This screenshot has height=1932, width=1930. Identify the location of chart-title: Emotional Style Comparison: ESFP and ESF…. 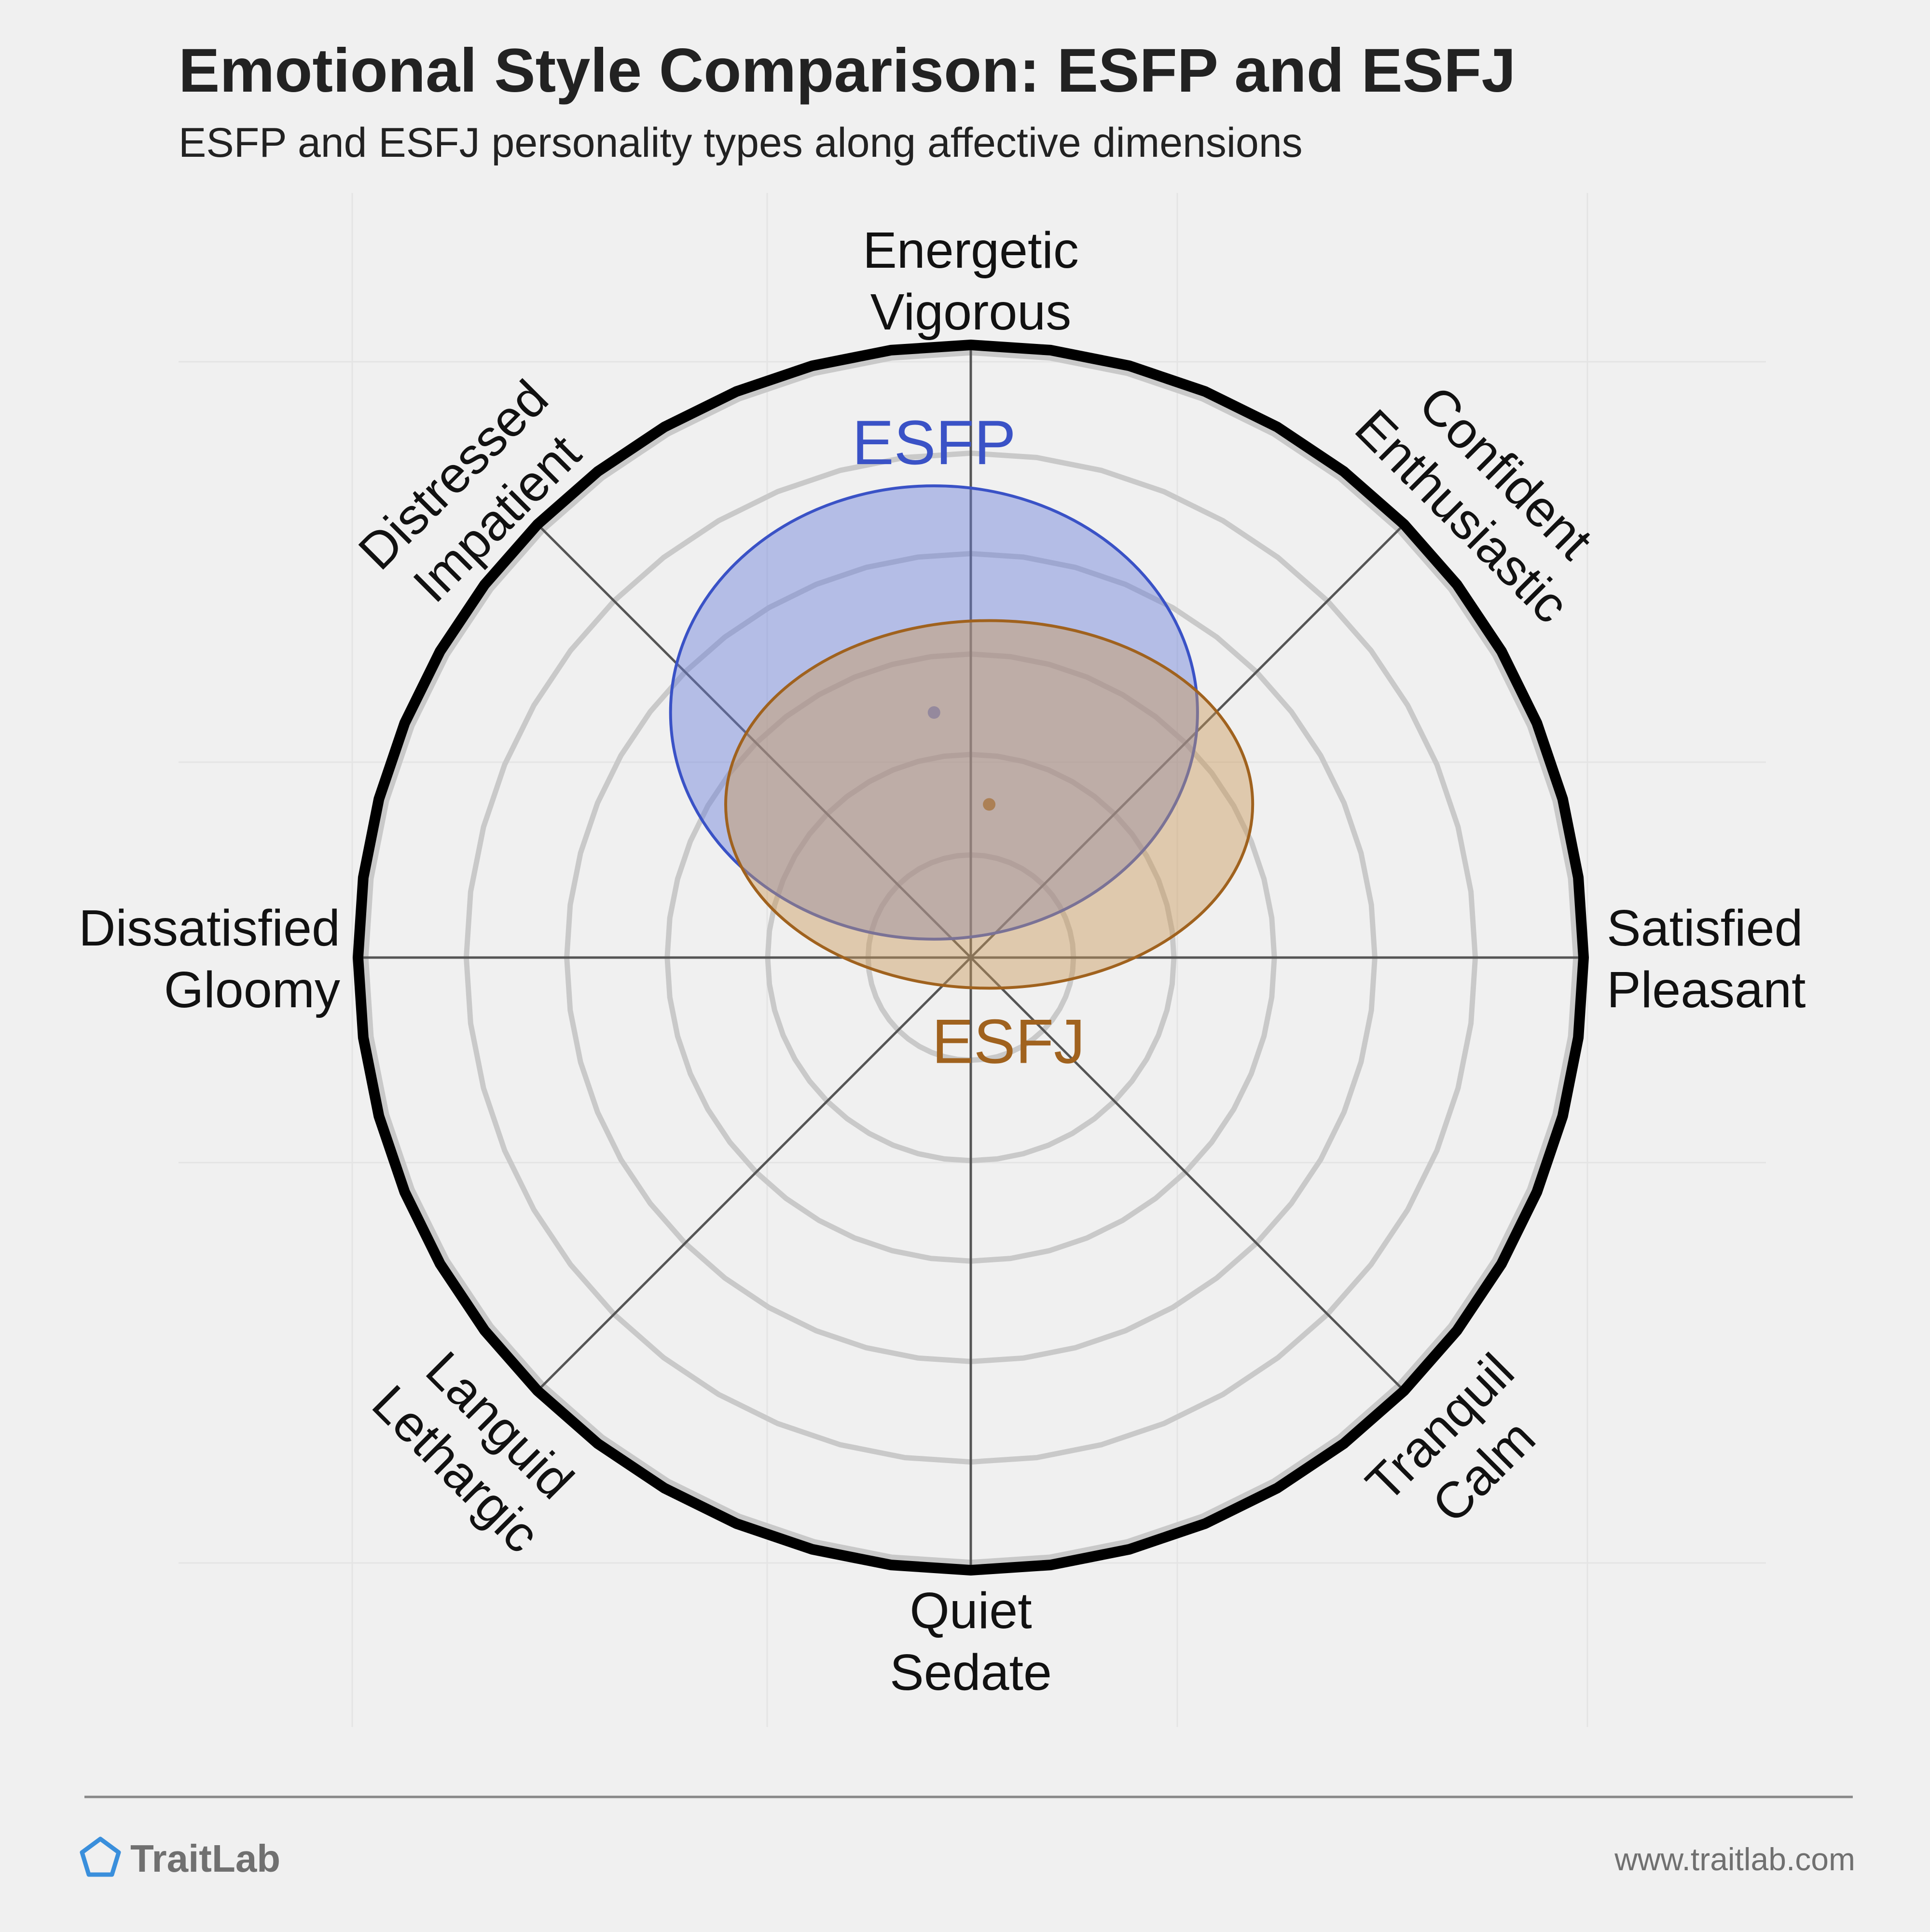
(847, 70).